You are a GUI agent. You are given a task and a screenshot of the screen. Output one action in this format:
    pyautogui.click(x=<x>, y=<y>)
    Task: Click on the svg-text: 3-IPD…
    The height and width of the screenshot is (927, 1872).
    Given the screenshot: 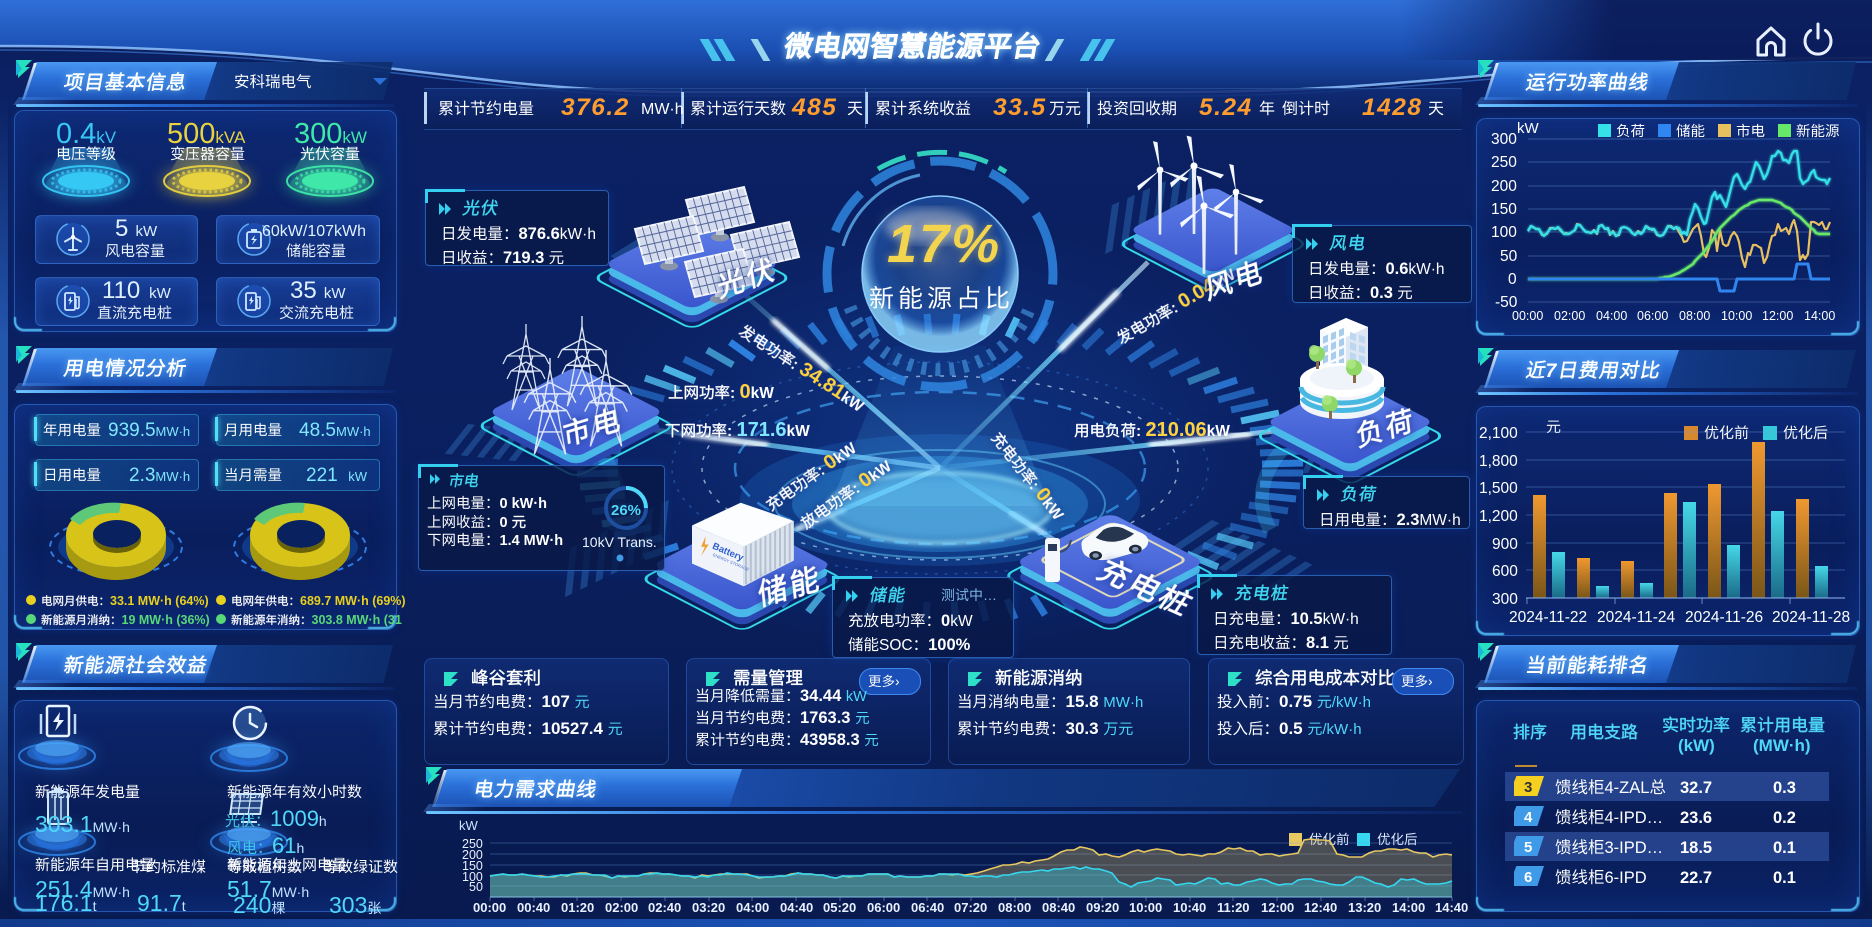 What is the action you would take?
    pyautogui.click(x=1634, y=848)
    